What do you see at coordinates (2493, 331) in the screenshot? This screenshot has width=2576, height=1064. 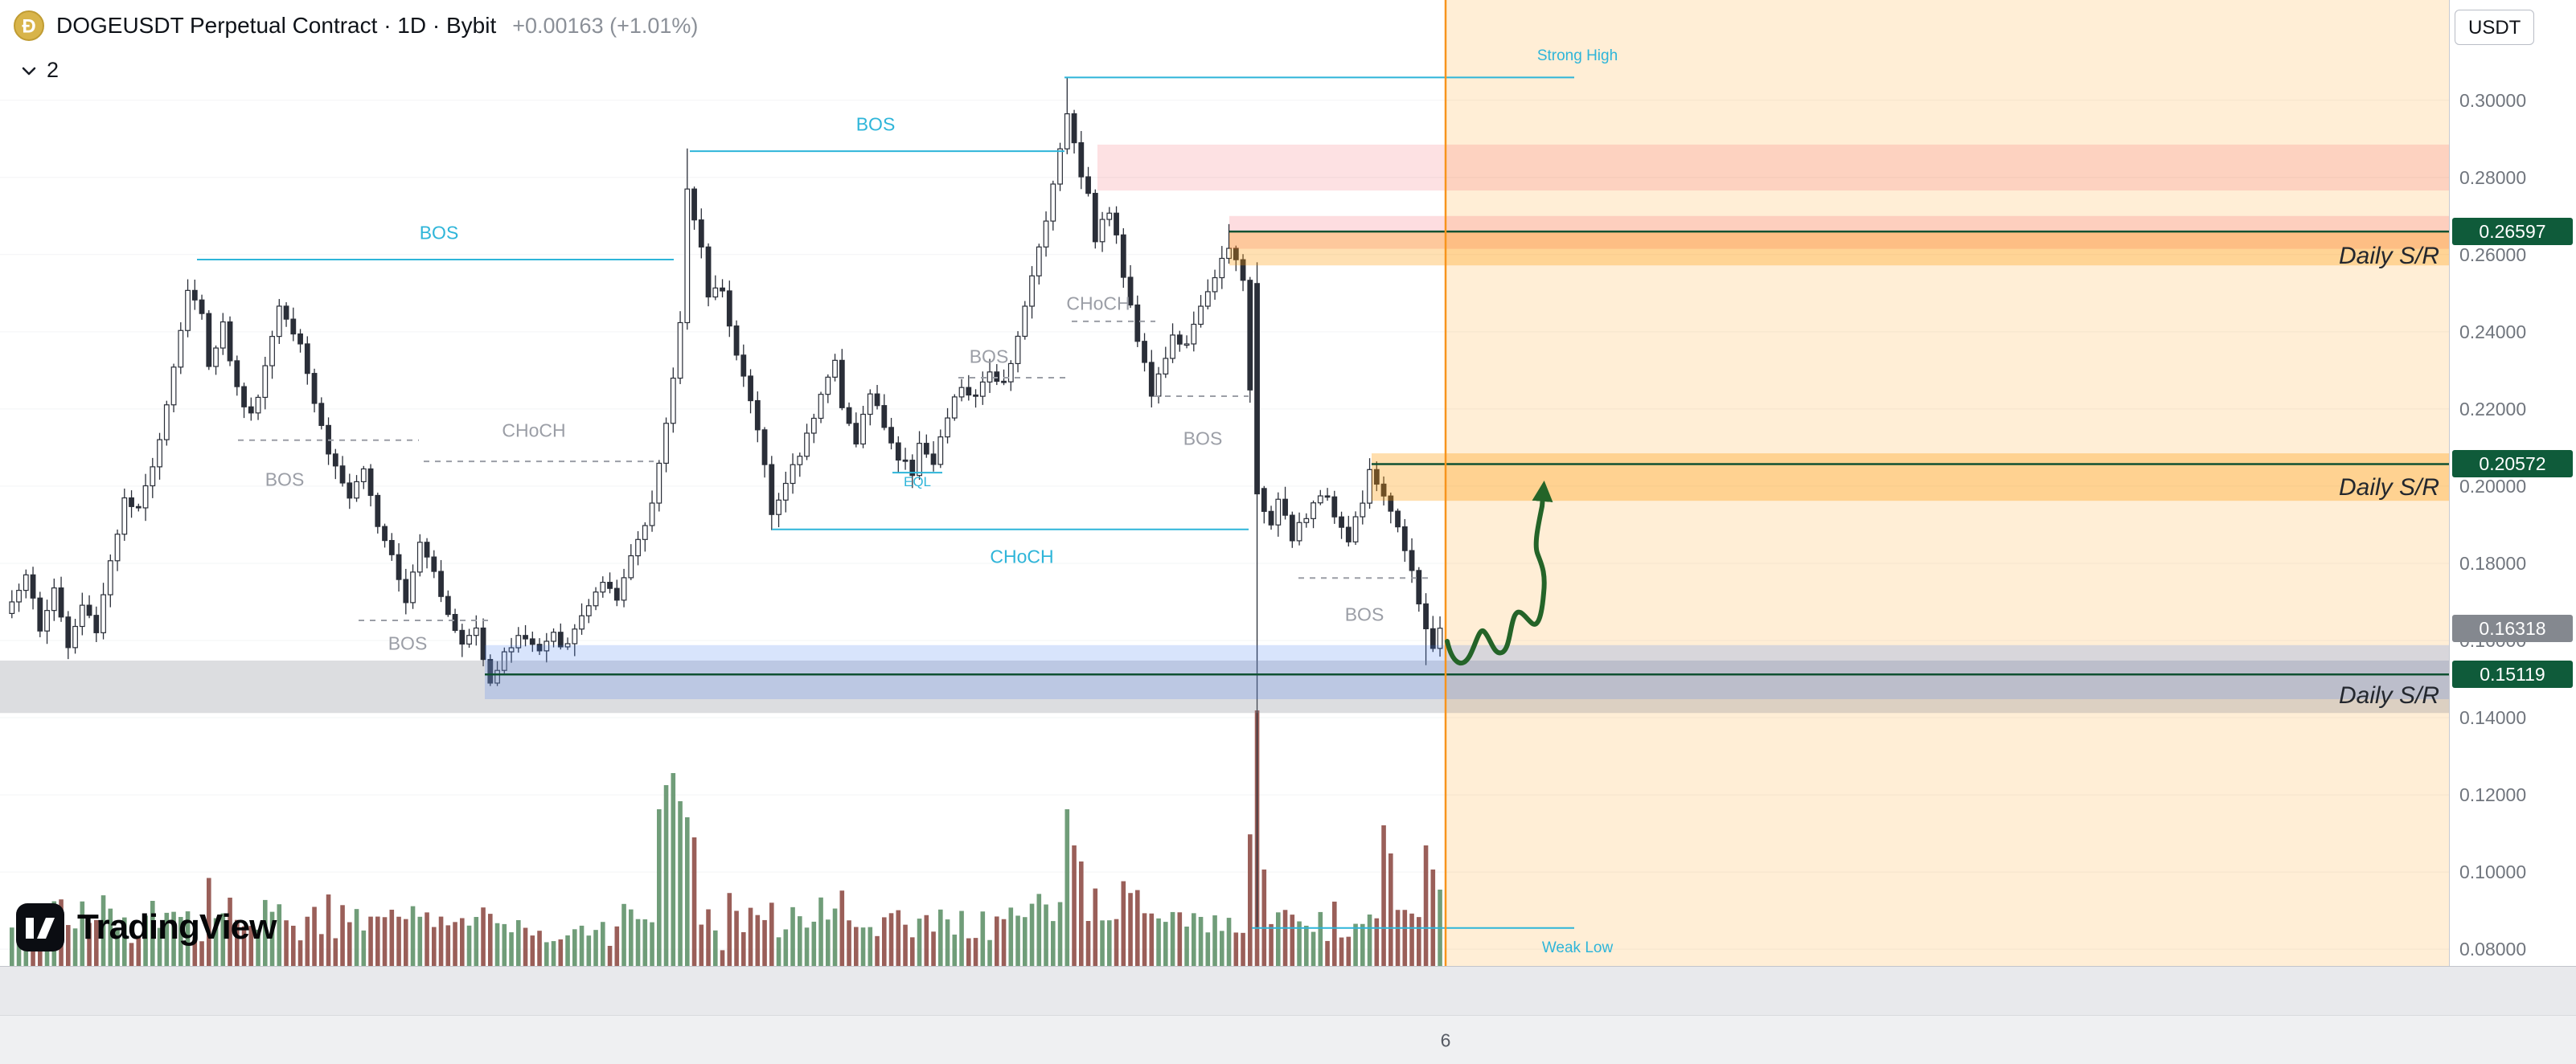 I see `price-tick-label: 0.24000` at bounding box center [2493, 331].